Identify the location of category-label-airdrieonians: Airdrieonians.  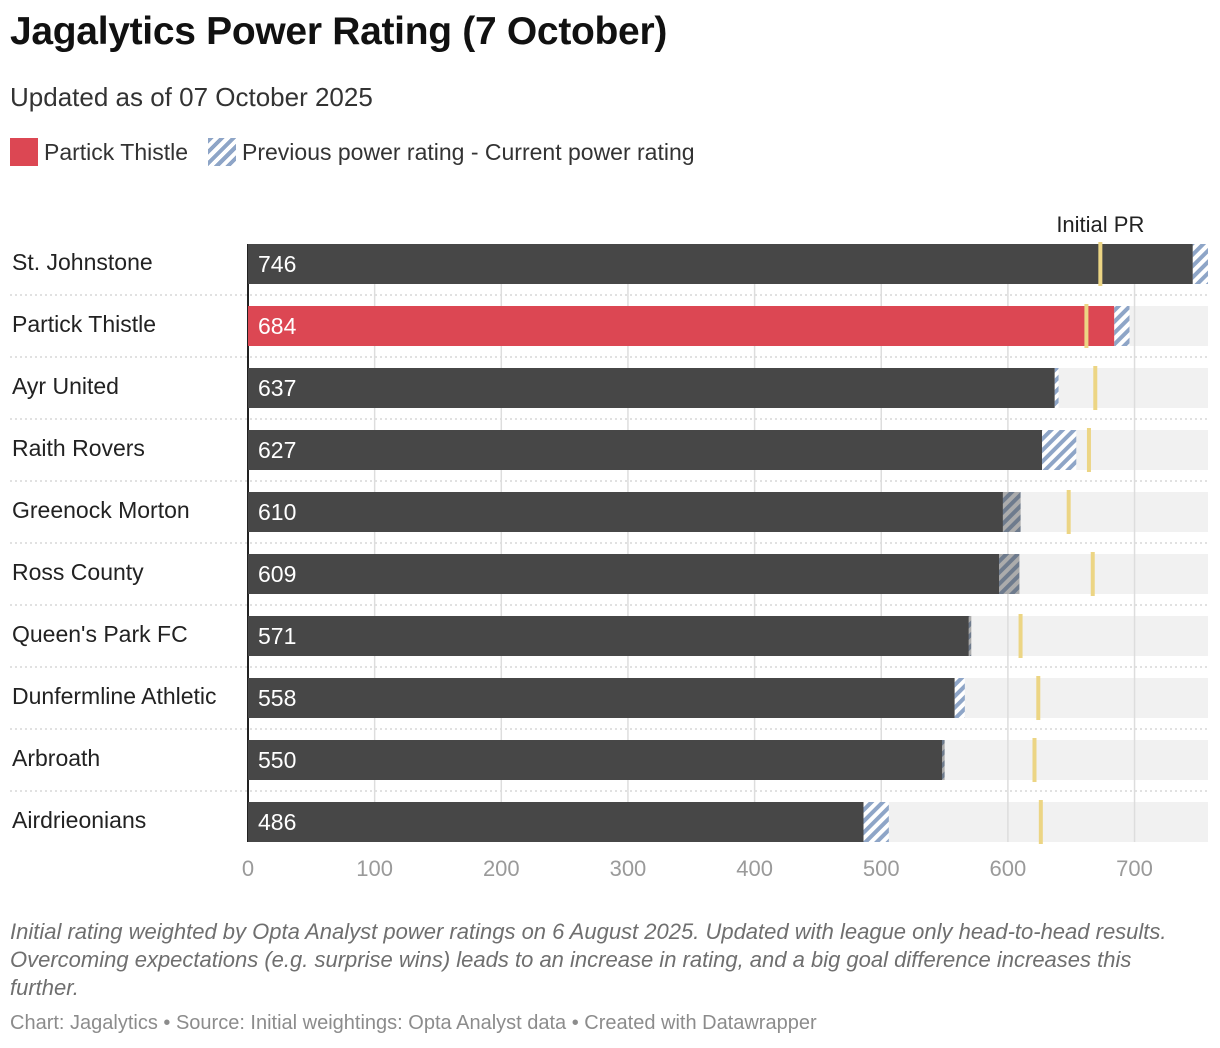
(79, 820).